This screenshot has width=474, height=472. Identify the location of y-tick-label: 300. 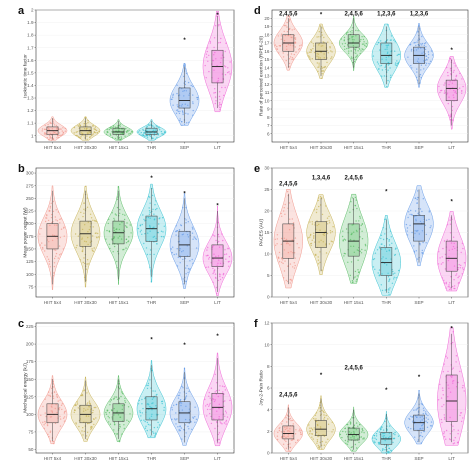
(30, 173).